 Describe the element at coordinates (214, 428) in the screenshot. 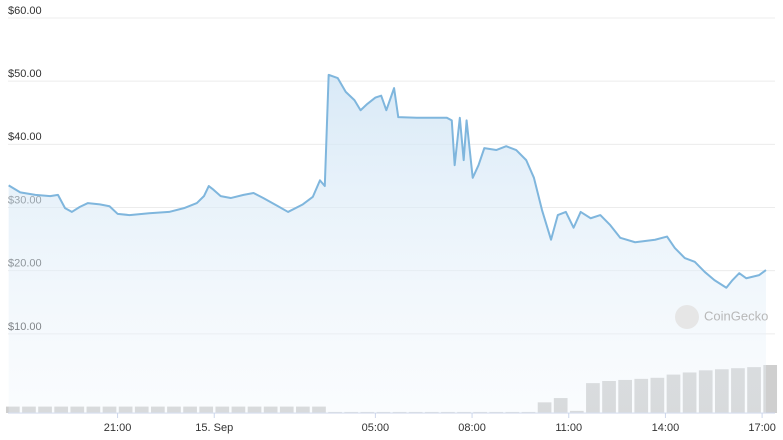

I see `x-tick-label: 15. Sep` at that location.